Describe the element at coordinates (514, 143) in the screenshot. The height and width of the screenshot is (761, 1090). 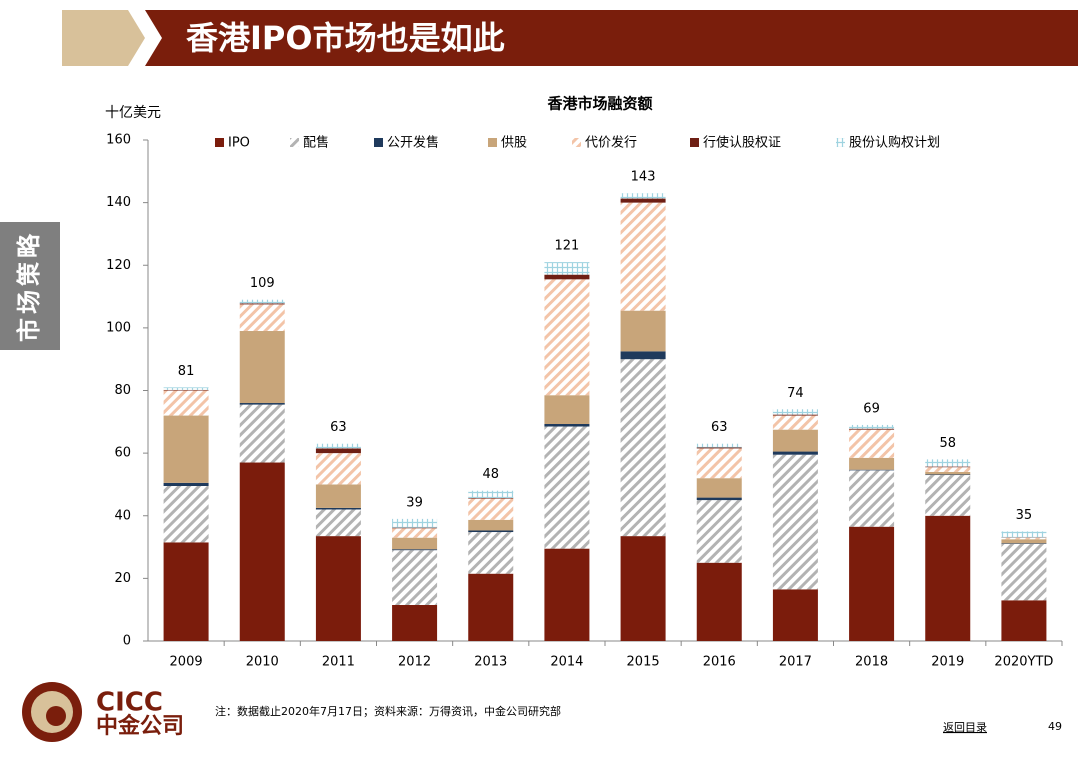
I see `legend-label: 供股` at that location.